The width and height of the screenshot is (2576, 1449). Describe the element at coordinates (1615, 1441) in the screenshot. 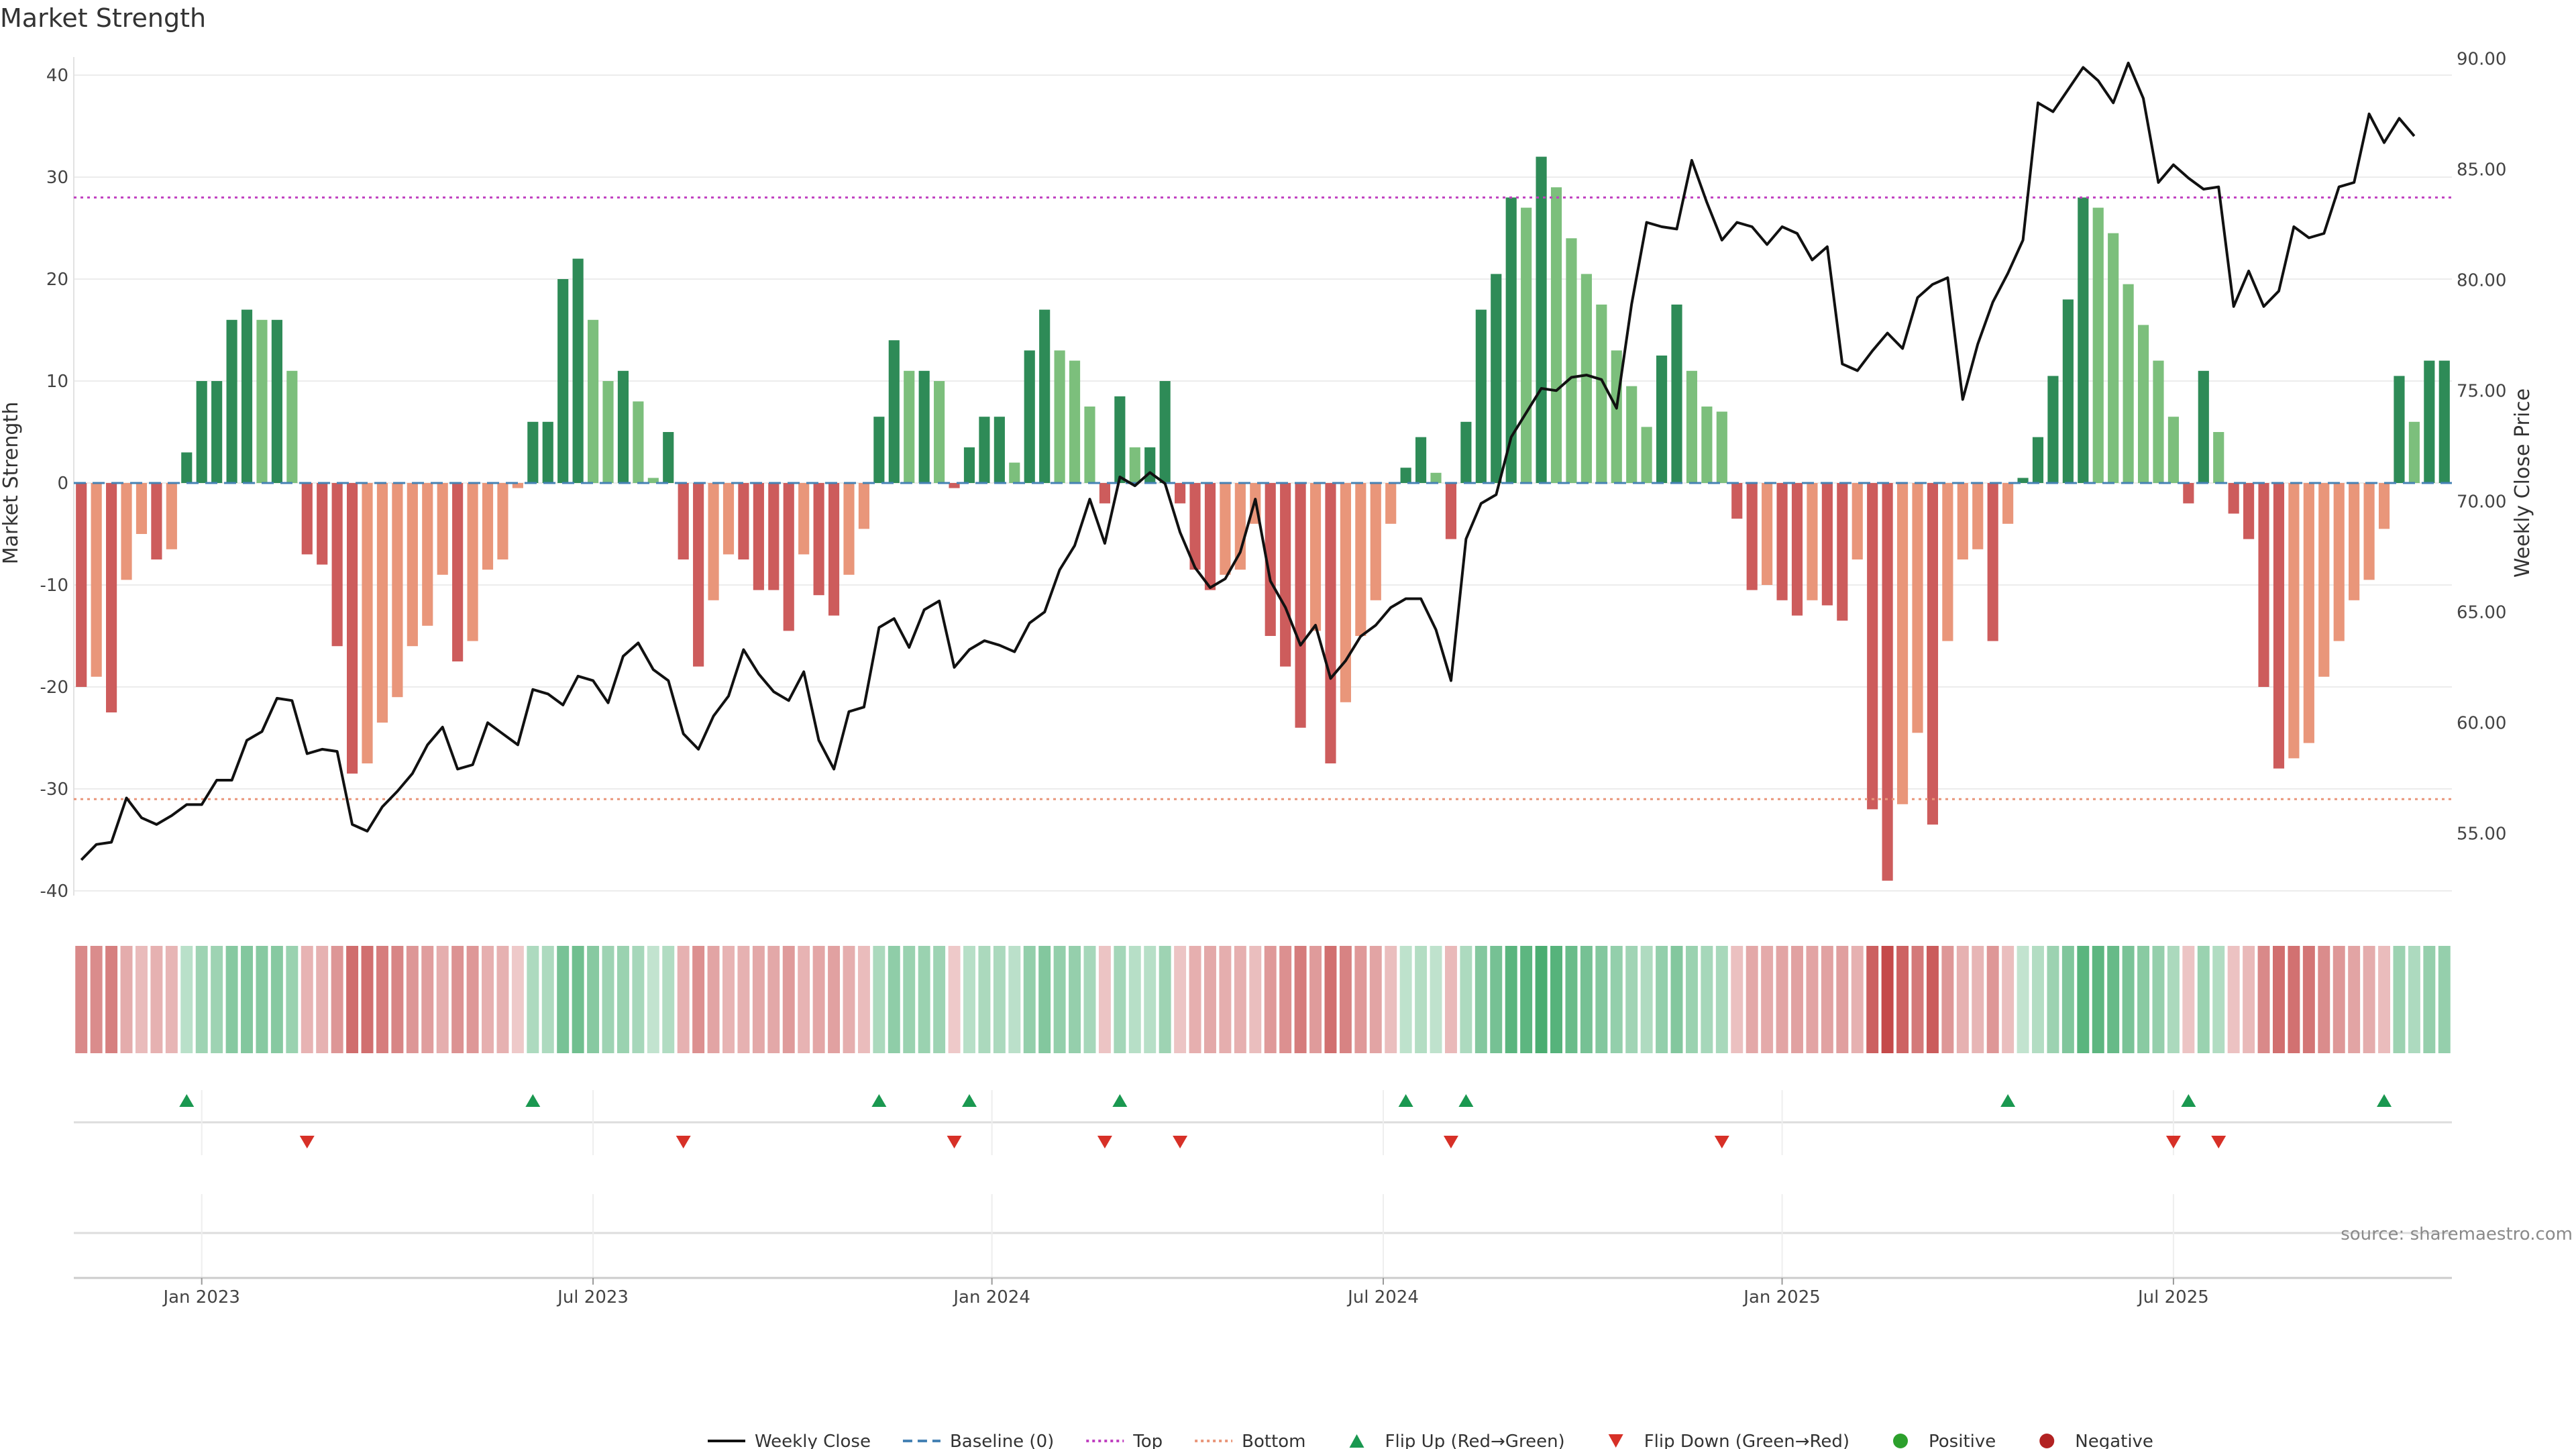

I see `legend-swatch-flip-down` at that location.